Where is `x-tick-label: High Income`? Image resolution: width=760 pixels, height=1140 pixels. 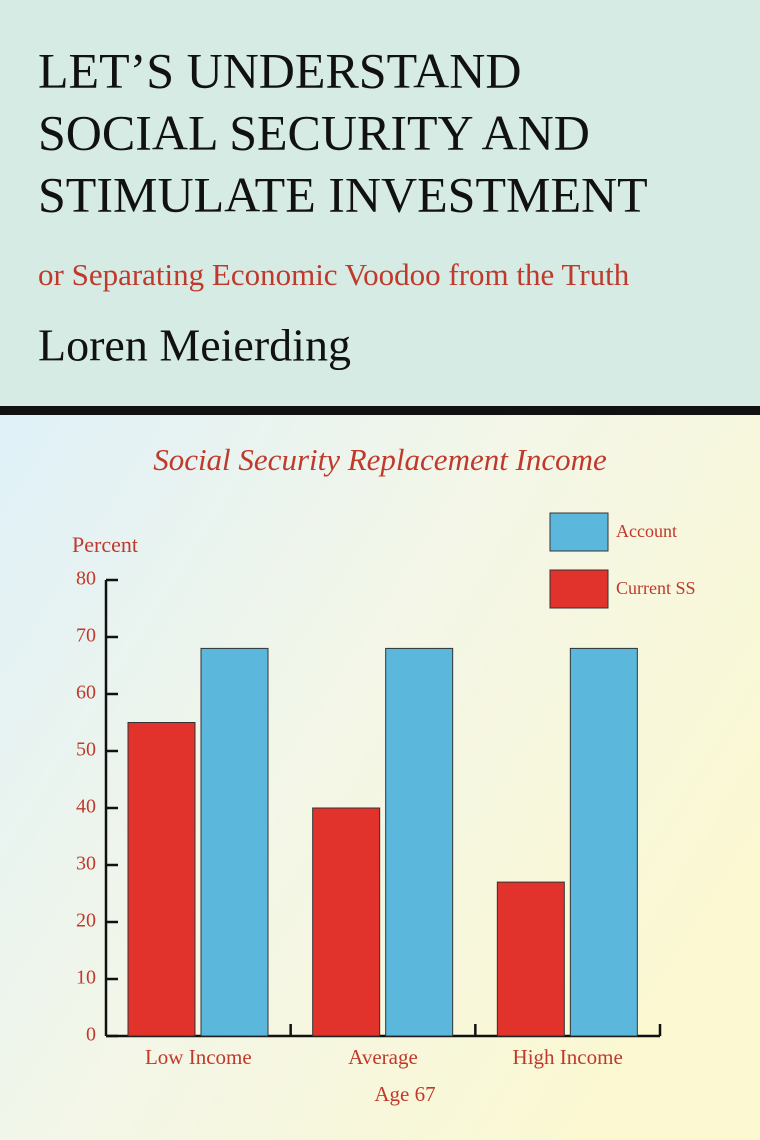
x-tick-label: High Income is located at coordinates (568, 1057).